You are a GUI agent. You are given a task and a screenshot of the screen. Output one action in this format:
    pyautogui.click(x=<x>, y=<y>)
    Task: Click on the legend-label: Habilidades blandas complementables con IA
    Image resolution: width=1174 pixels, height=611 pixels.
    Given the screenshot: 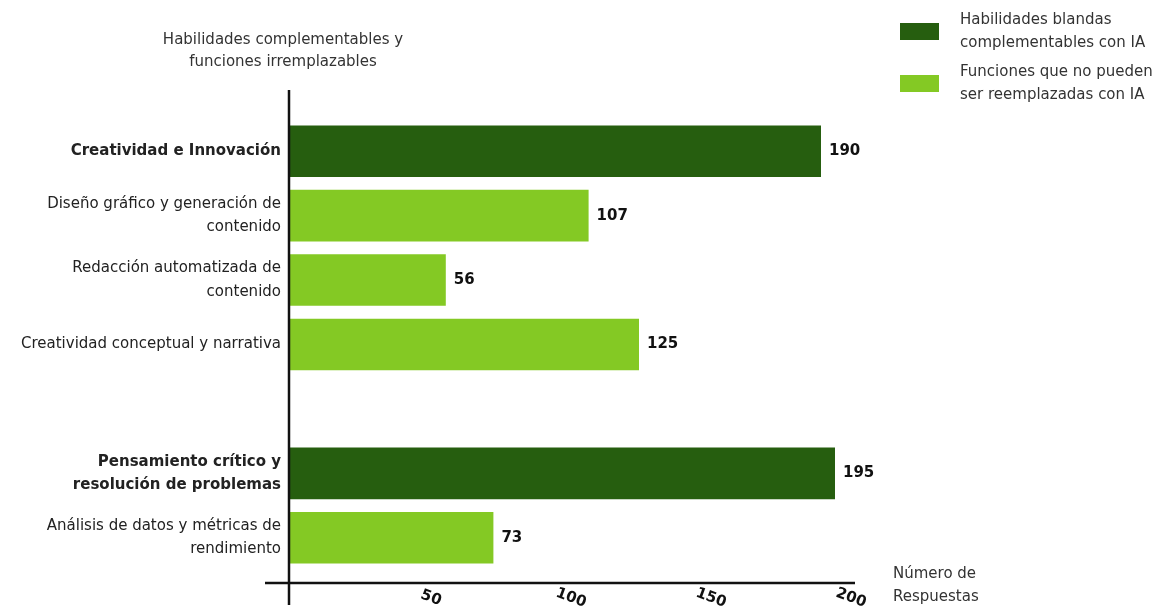 What is the action you would take?
    pyautogui.click(x=1053, y=30)
    